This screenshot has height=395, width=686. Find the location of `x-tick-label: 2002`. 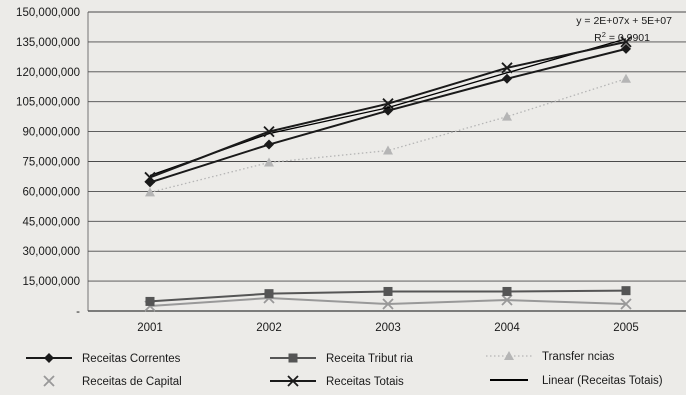

x-tick-label: 2002 is located at coordinates (269, 328).